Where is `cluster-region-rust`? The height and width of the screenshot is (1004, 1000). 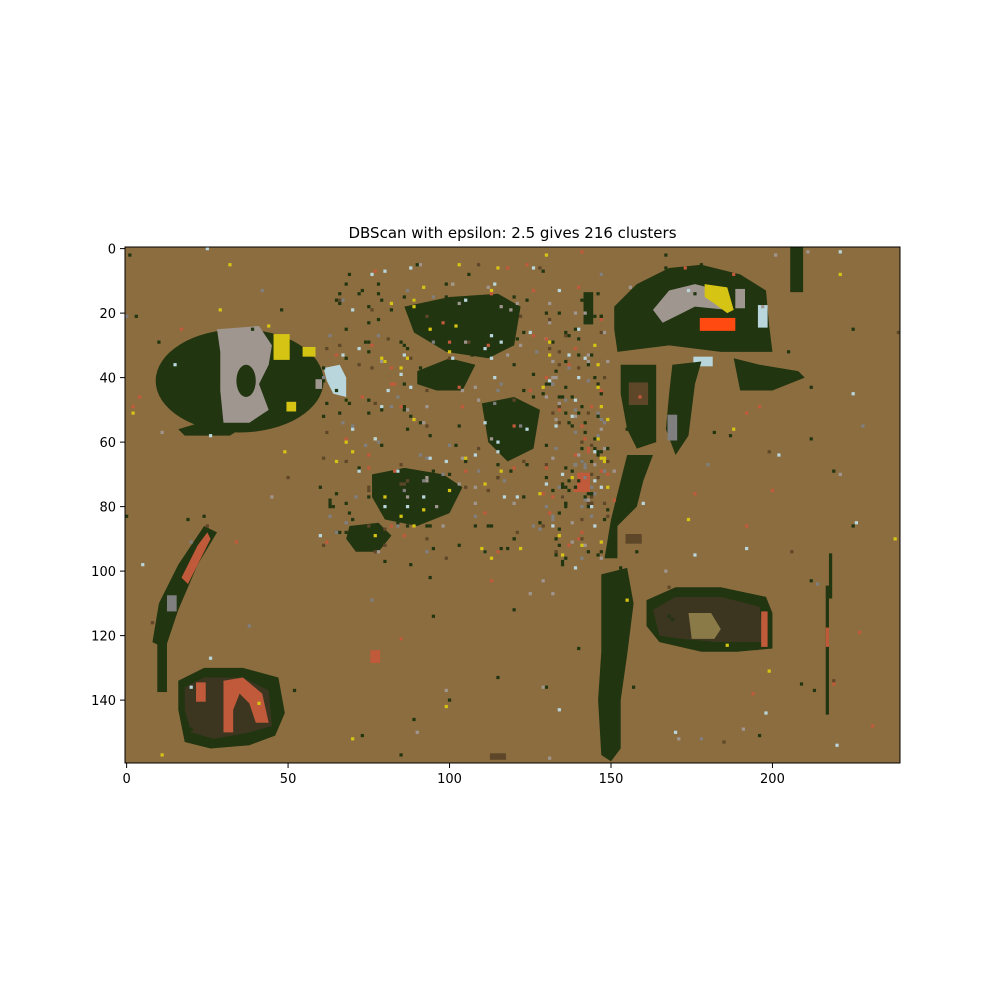 cluster-region-rust is located at coordinates (196, 558).